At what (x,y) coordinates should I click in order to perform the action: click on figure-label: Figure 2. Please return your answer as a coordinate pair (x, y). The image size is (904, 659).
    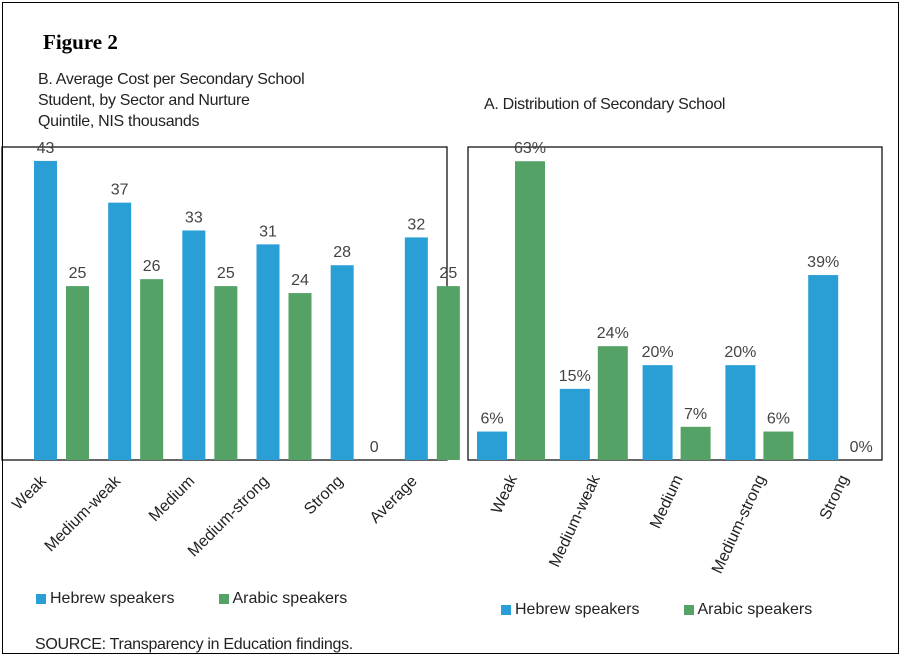
    Looking at the image, I should click on (80, 42).